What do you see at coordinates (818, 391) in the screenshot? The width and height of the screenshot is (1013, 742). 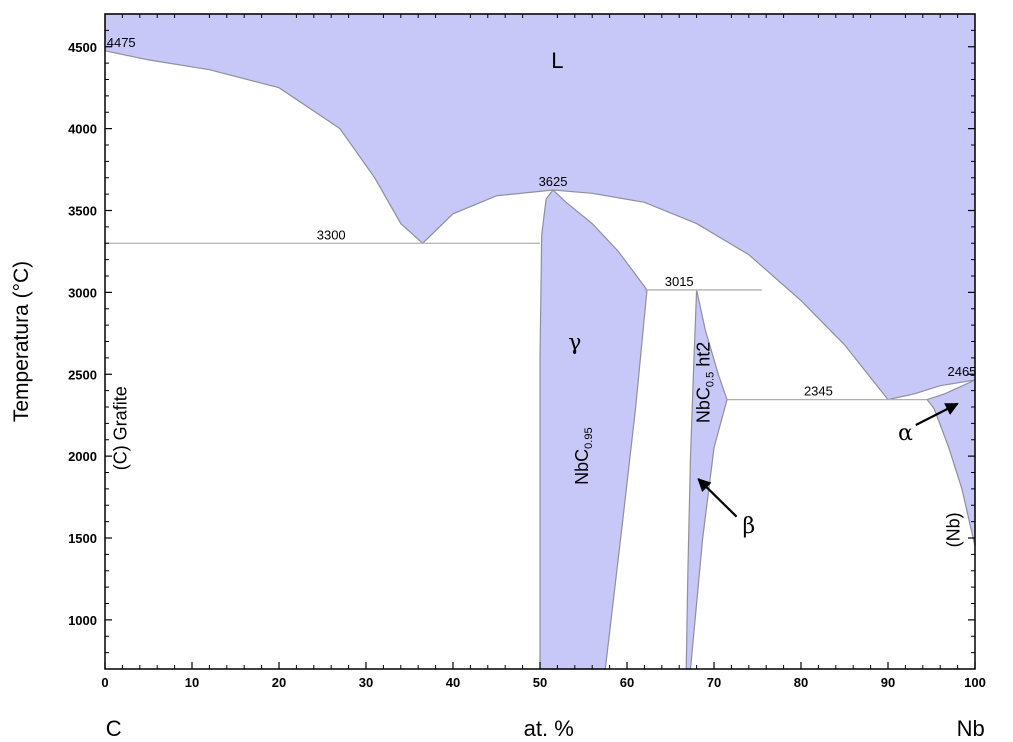 I see `annotation-2345: 2345` at bounding box center [818, 391].